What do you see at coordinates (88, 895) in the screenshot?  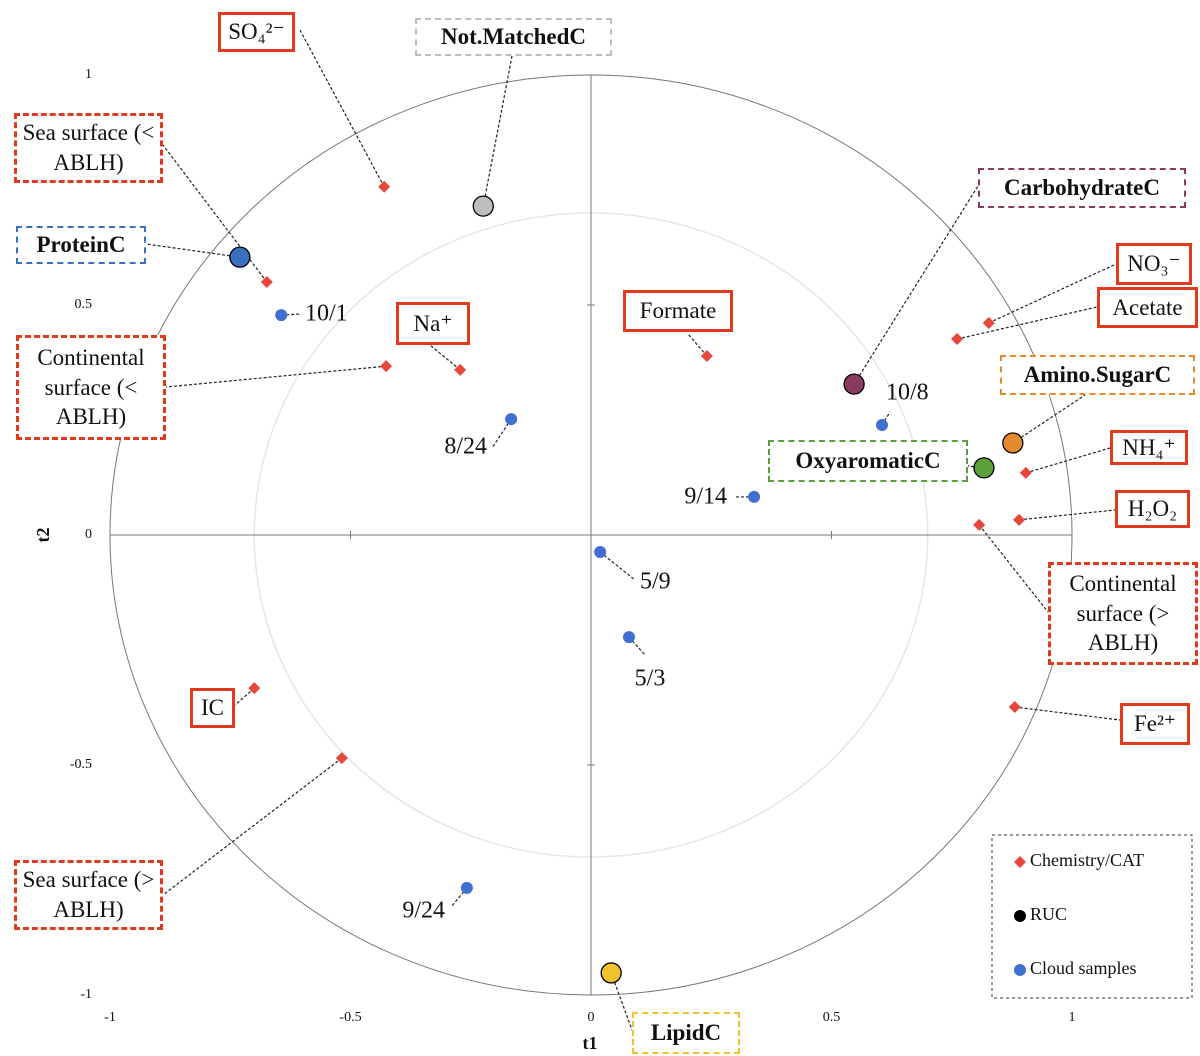 I see `point-label: Sea surface (> ABLH)` at bounding box center [88, 895].